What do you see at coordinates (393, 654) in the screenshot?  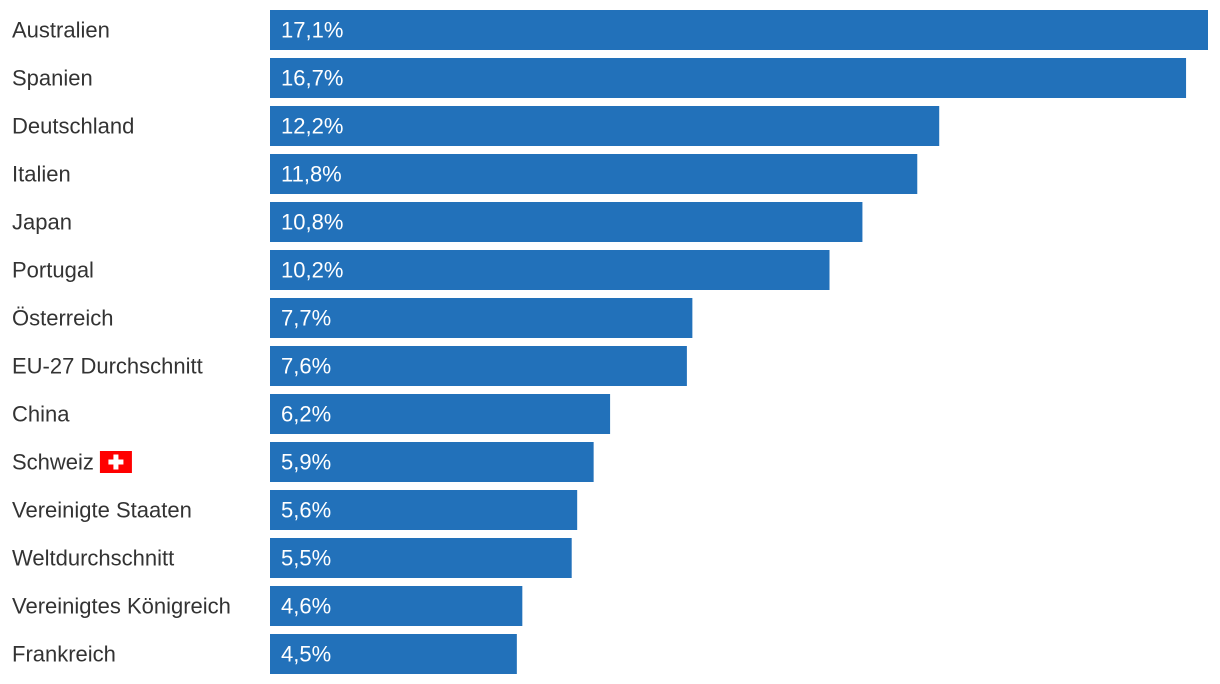 I see `bar-frankreich` at bounding box center [393, 654].